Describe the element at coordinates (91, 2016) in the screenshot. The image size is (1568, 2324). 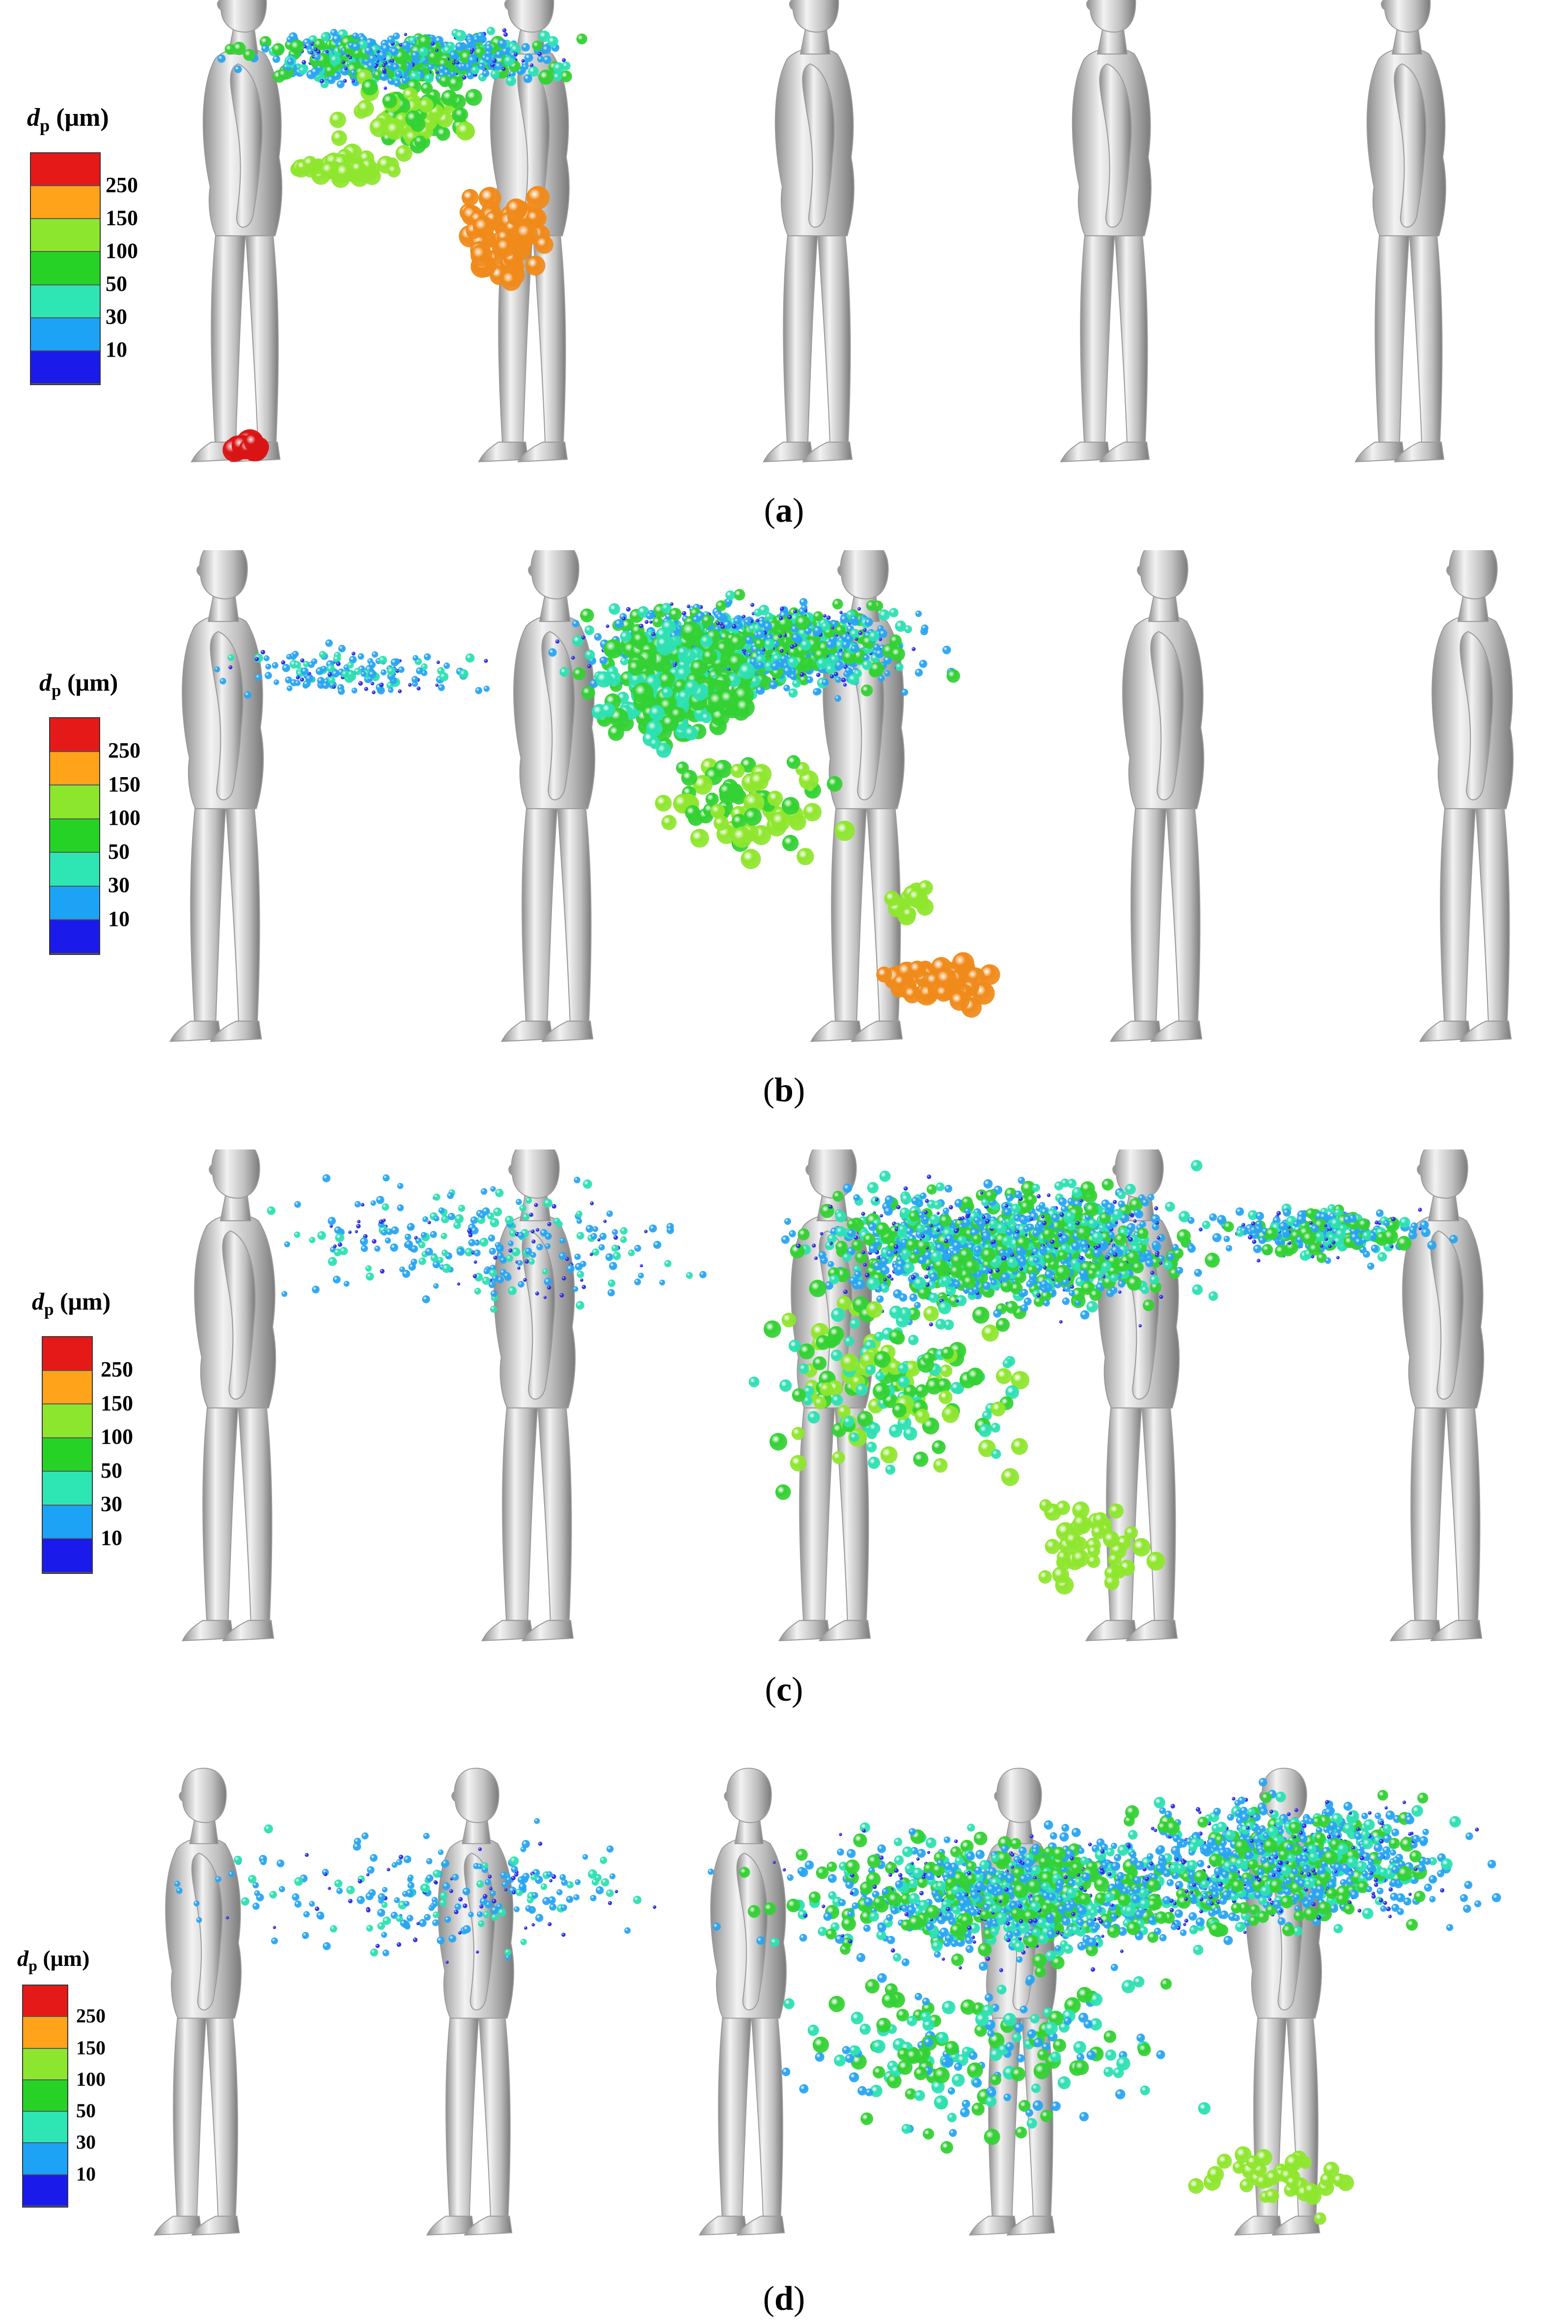
I see `legend-tick-label: 250` at that location.